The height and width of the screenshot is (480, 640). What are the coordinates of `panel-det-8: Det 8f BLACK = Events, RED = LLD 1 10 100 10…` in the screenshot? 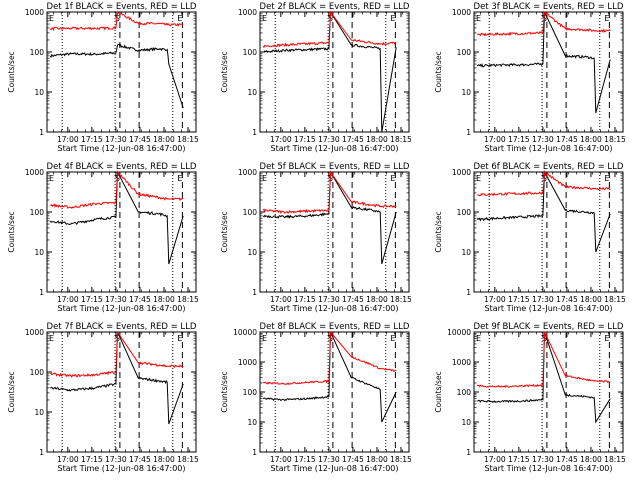 It's located at (316, 397).